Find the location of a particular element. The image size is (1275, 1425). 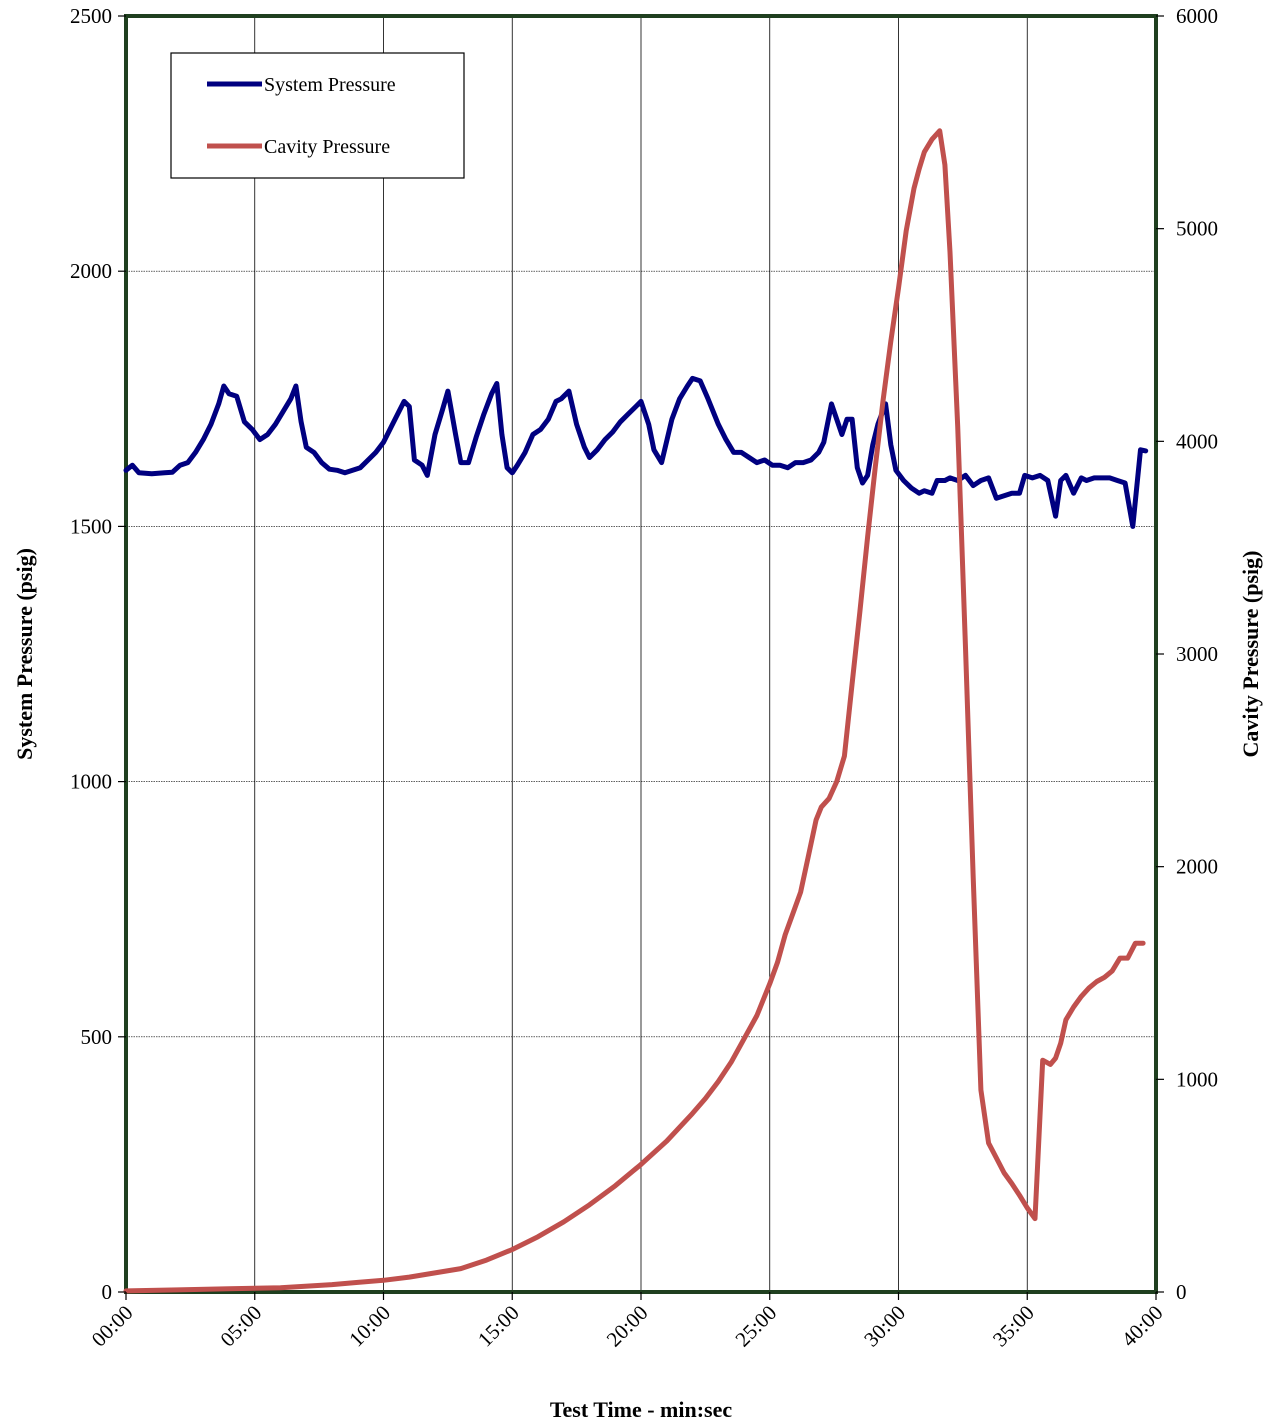

legend: System Pressure Cavity Pressure is located at coordinates (317, 115).